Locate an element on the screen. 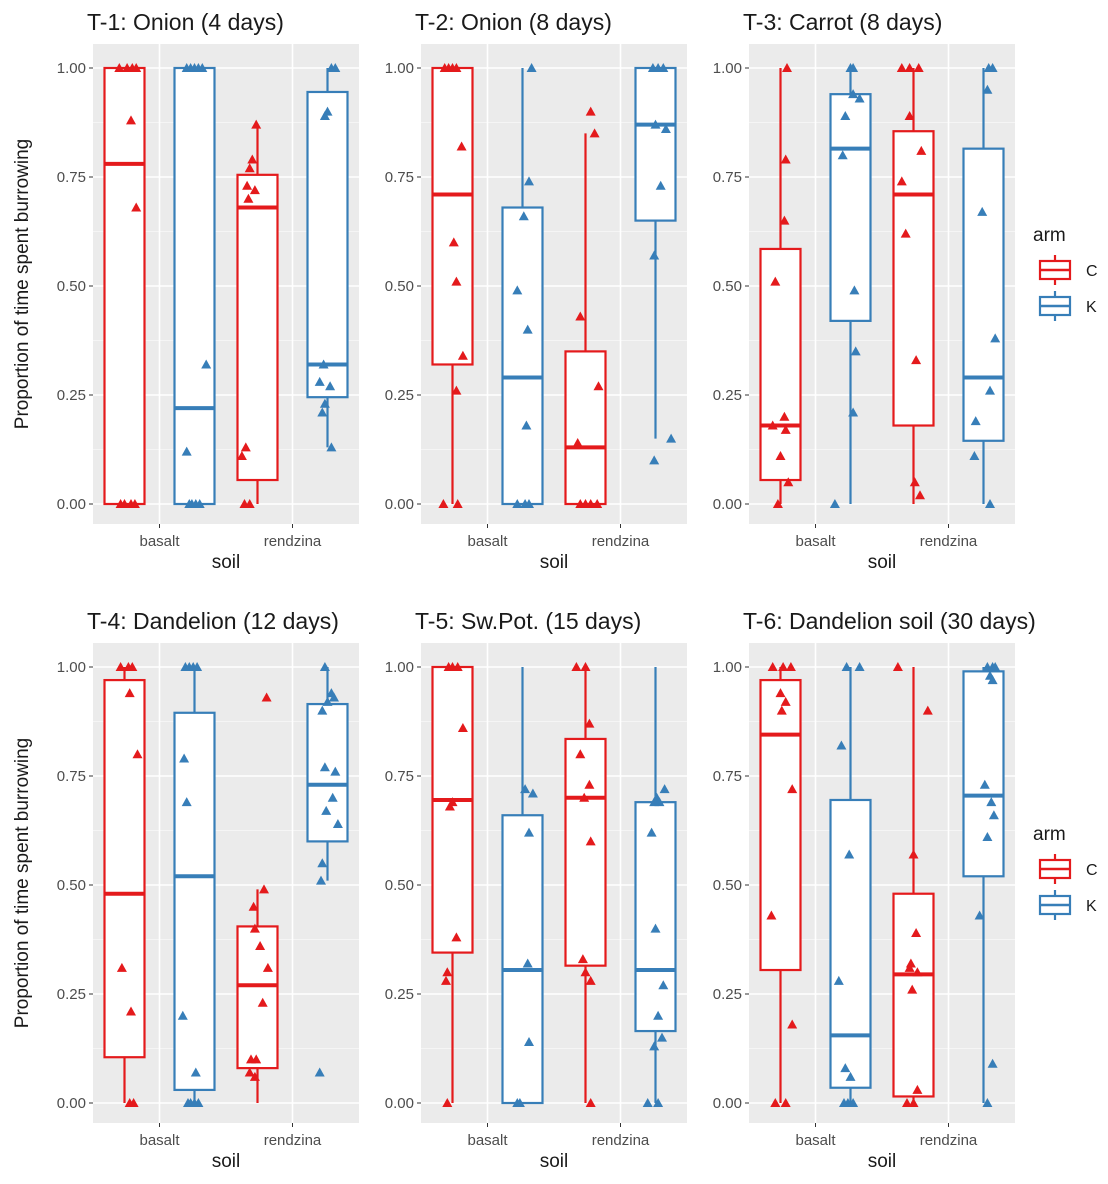 The height and width of the screenshot is (1184, 1108). x-axis-label: soil is located at coordinates (882, 1161).